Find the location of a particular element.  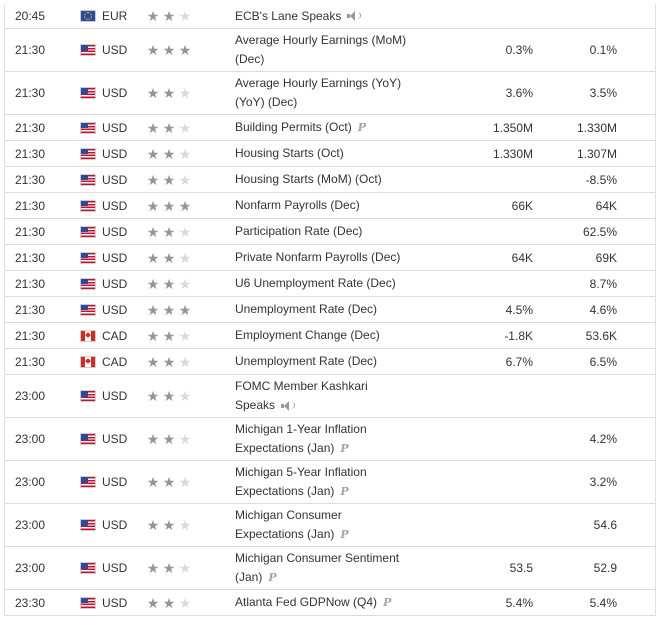

event-name: U6 Unemployment Rate (Dec) is located at coordinates (340, 283).